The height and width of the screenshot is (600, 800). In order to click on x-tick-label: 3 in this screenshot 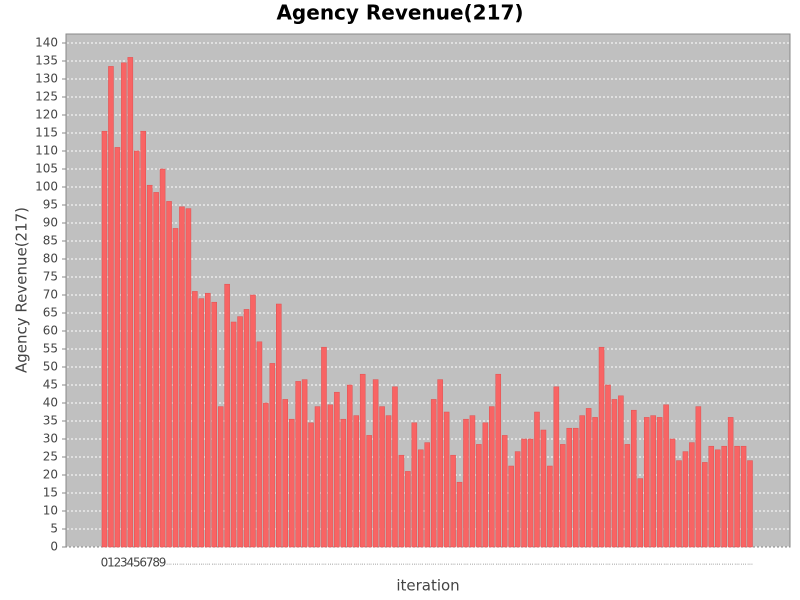, I will do `click(124, 563)`.